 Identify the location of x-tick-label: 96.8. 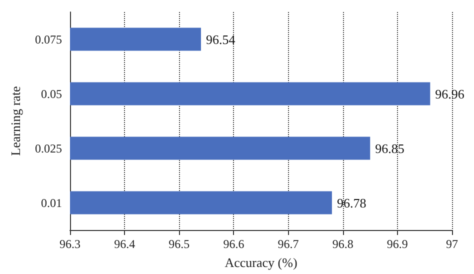
(343, 244).